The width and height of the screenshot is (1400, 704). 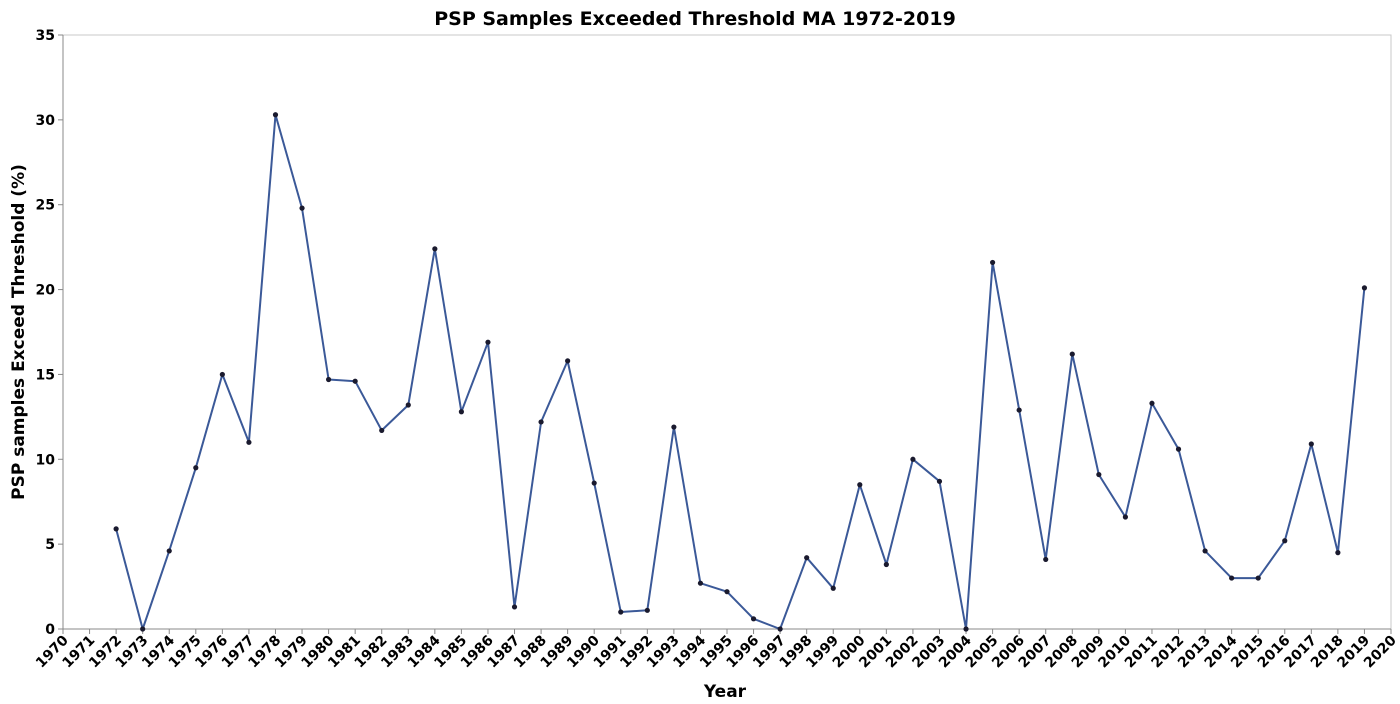 I want to click on y-tick-label: 15, so click(x=45, y=375).